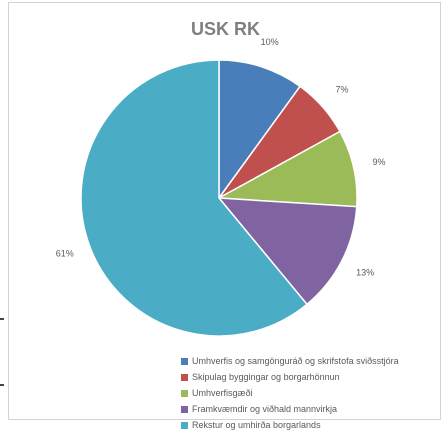 Image resolution: width=443 pixels, height=433 pixels. Describe the element at coordinates (266, 377) in the screenshot. I see `legend-label: Skipulag byggingar og borgarhönnun` at that location.